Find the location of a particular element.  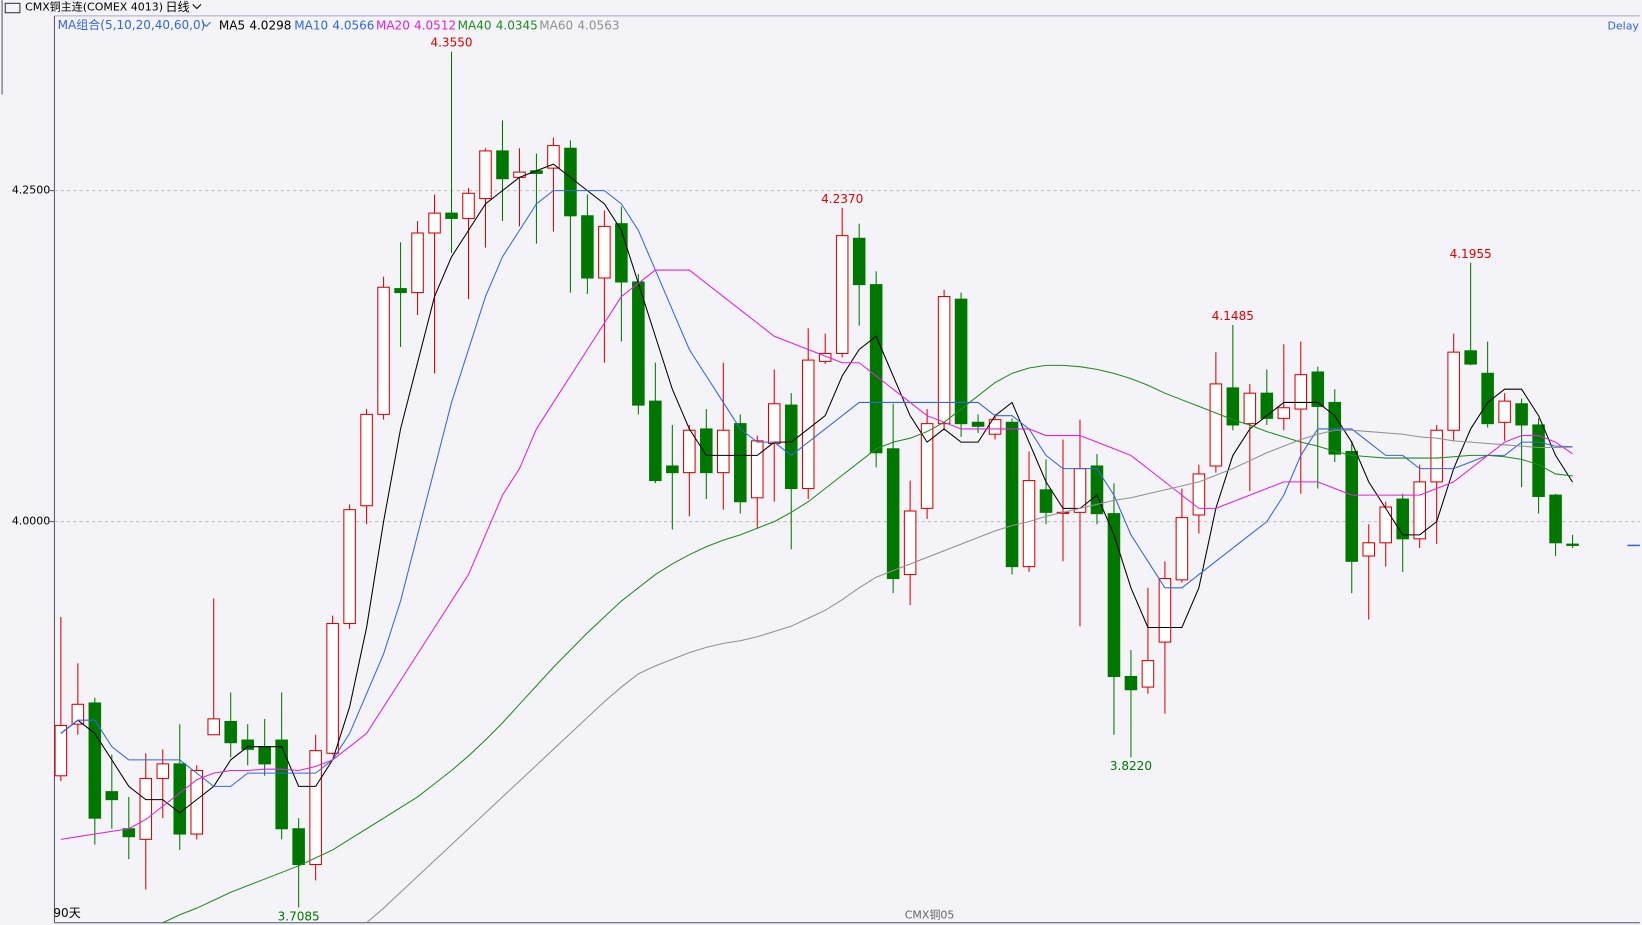

delay-label: Delay is located at coordinates (1623, 25).